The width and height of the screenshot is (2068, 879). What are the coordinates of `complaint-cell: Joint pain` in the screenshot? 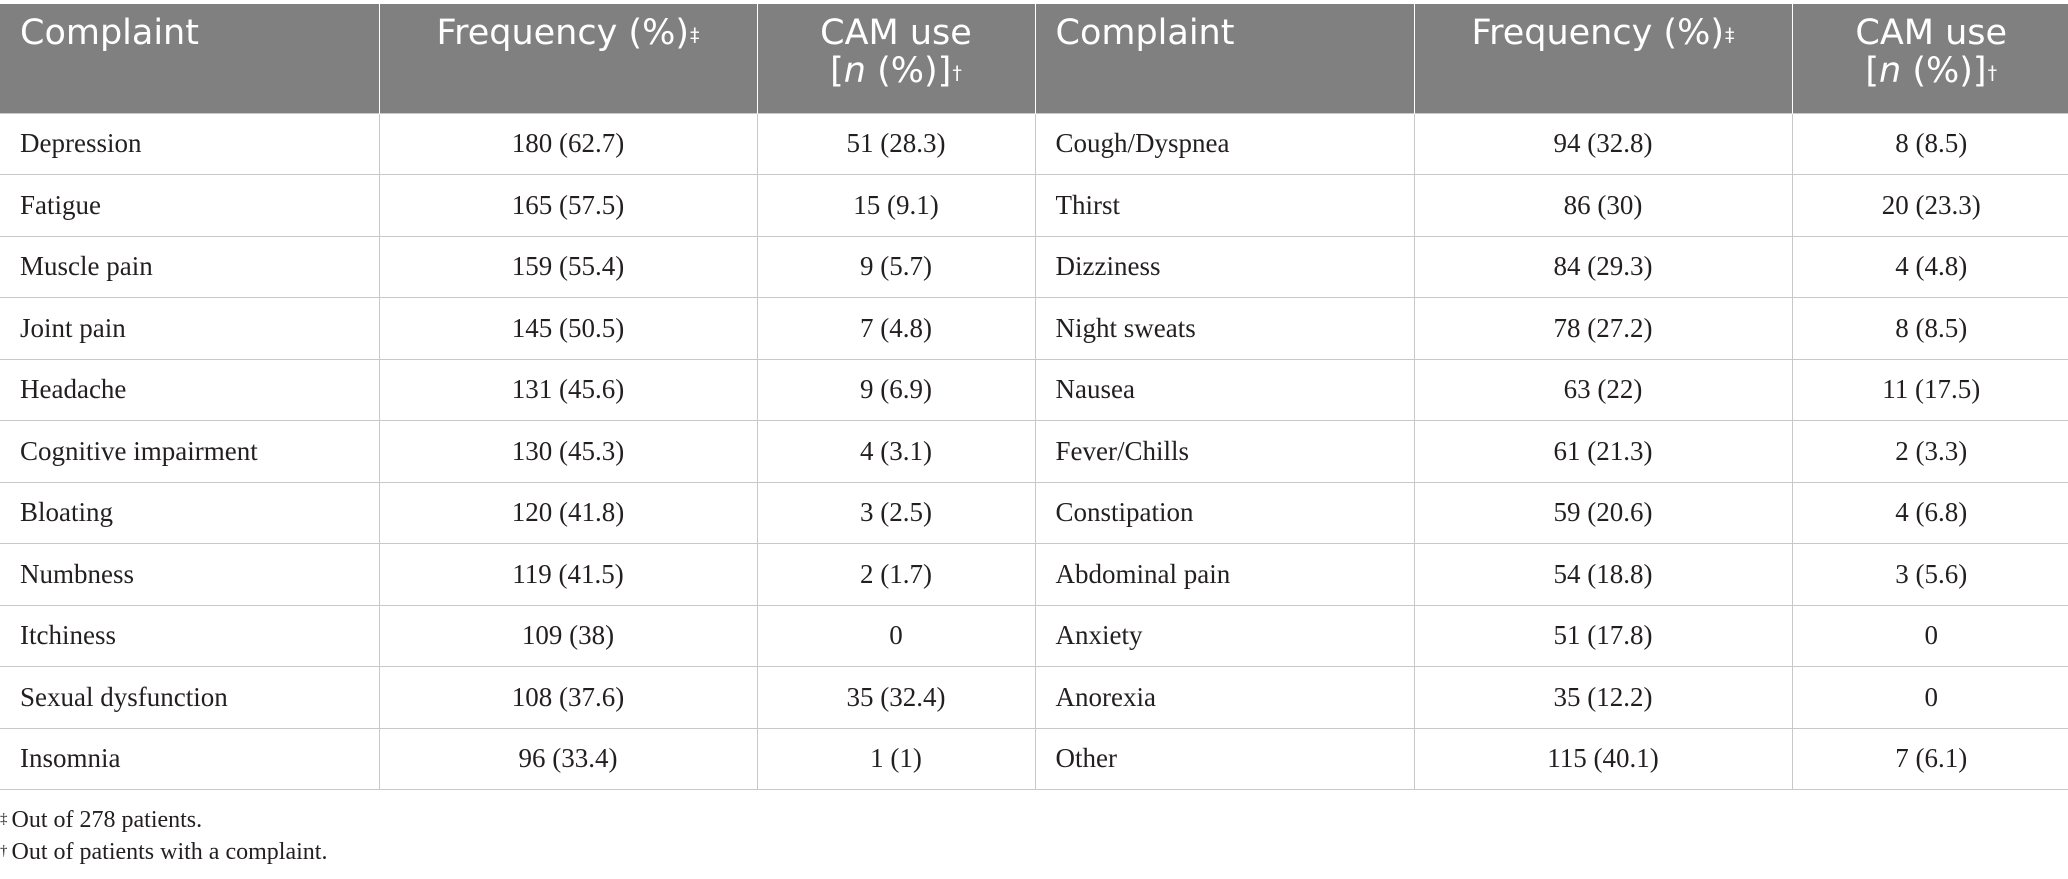 It's located at (190, 328).